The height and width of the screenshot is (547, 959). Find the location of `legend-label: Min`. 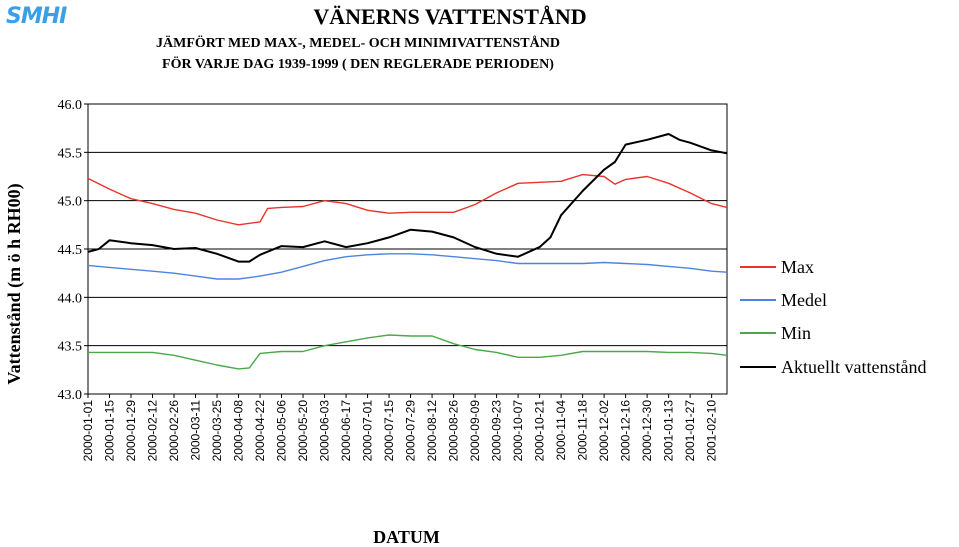

legend-label: Min is located at coordinates (796, 333).